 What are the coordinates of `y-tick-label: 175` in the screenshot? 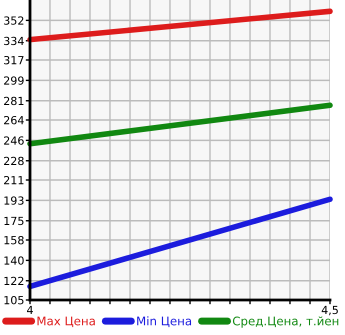 It's located at (14, 221).